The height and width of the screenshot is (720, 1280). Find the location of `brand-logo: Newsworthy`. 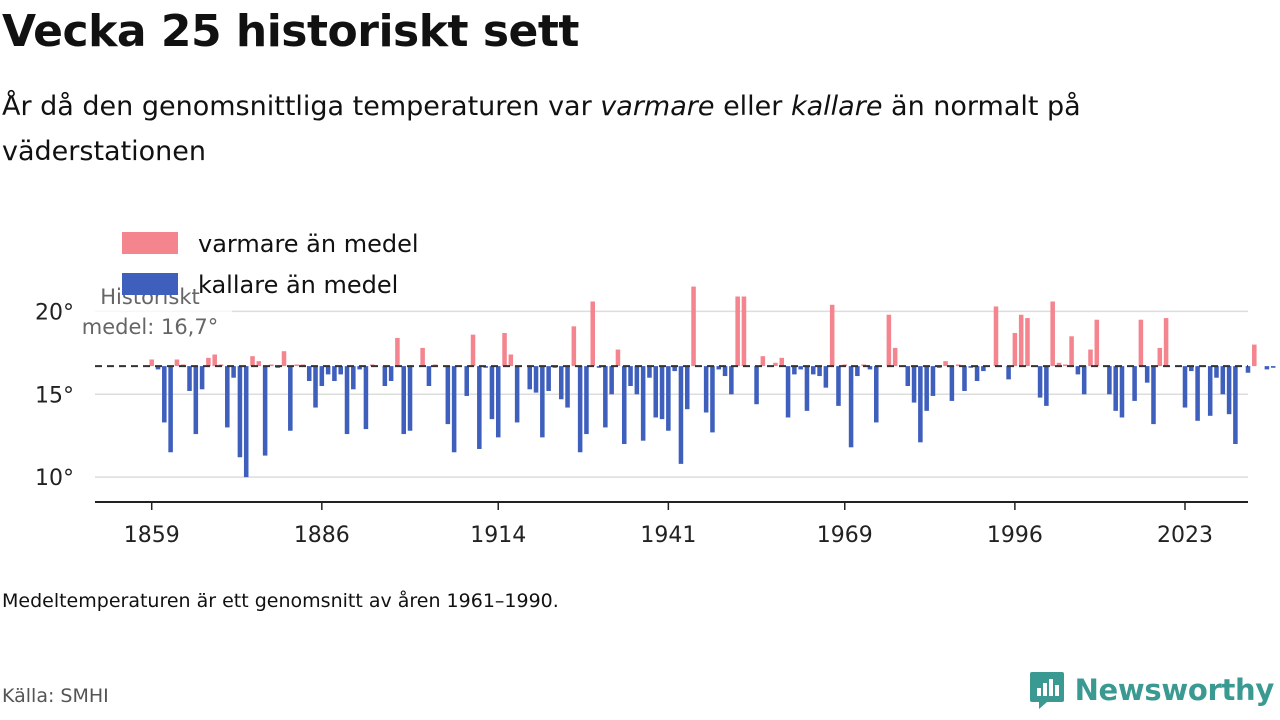

brand-logo: Newsworthy is located at coordinates (1151, 690).